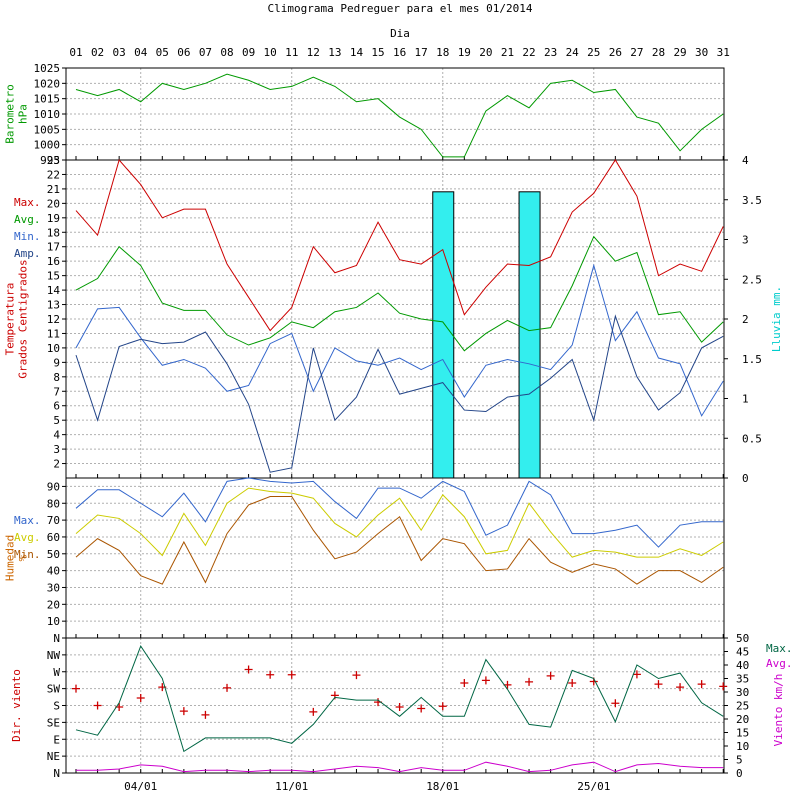 Image resolution: width=800 pixels, height=800 pixels. Describe the element at coordinates (507, 52) in the screenshot. I see `day-tick-label: 21` at that location.